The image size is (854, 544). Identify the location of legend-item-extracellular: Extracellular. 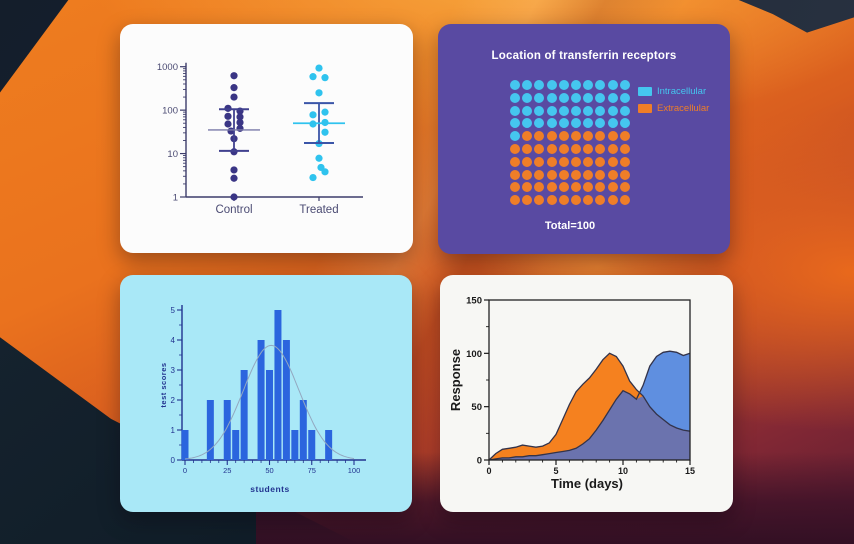
(673, 108).